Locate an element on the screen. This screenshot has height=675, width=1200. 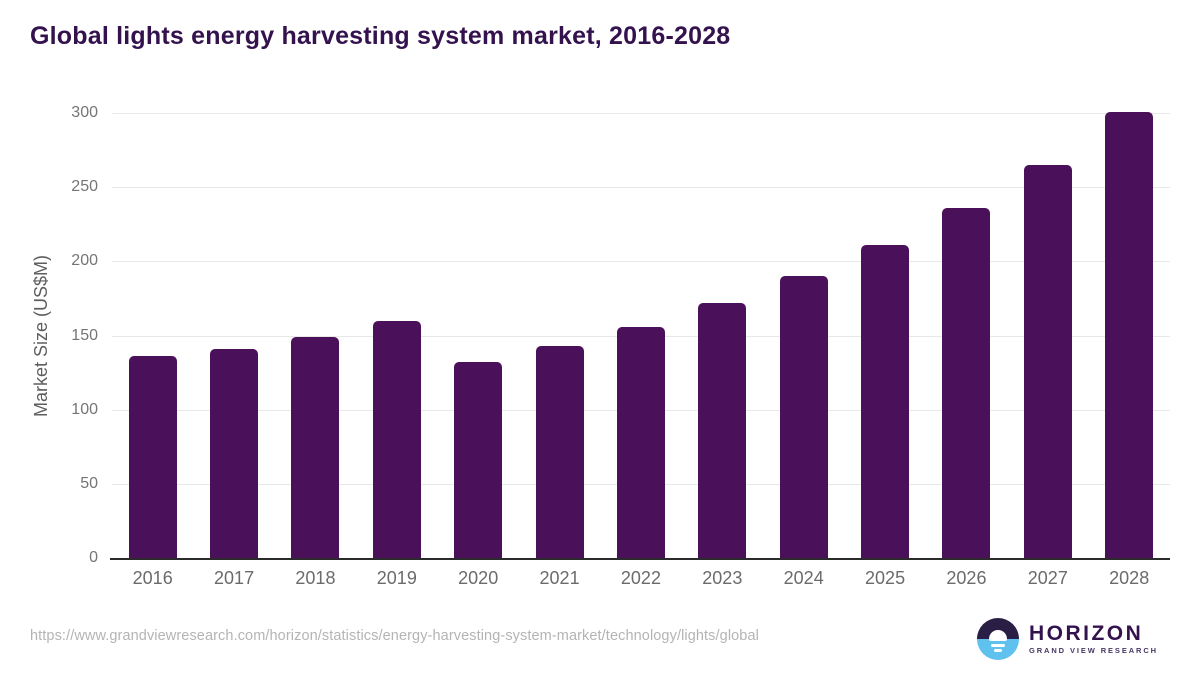
bar-slot-2019 is located at coordinates (396, 335).